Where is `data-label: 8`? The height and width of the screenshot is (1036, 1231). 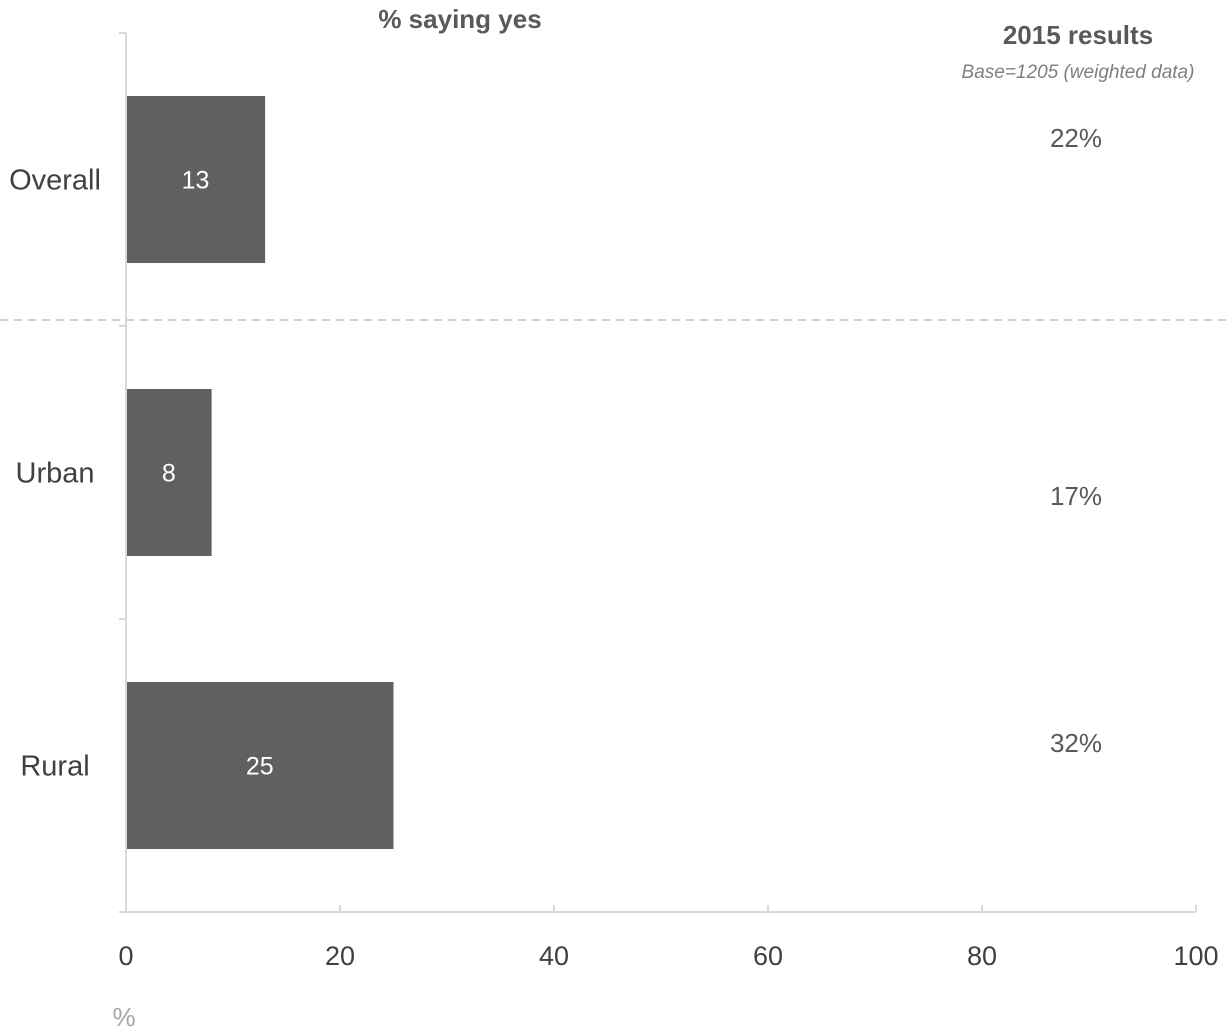 data-label: 8 is located at coordinates (169, 474).